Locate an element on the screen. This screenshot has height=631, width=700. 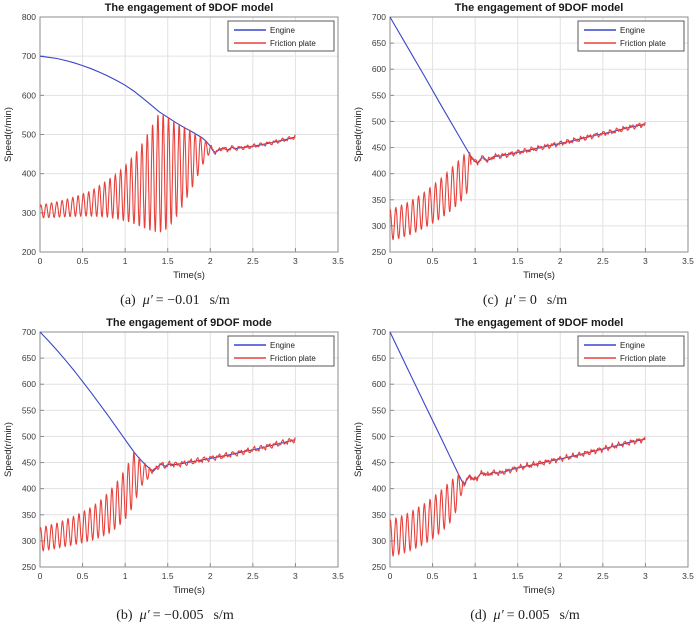
caption-label: (d) is located at coordinates (478, 615).